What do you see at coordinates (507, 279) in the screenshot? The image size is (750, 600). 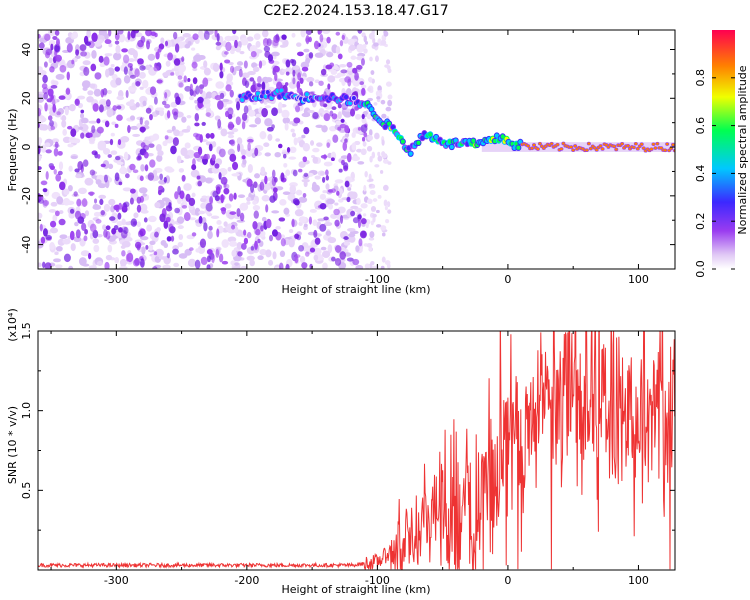 I see `x-tick-label: 0` at bounding box center [507, 279].